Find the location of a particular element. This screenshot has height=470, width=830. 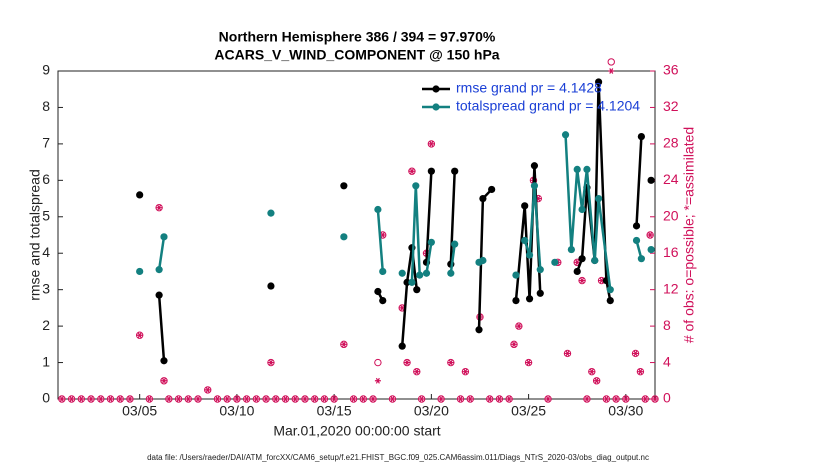

y-tick-label: 7 is located at coordinates (46, 143).